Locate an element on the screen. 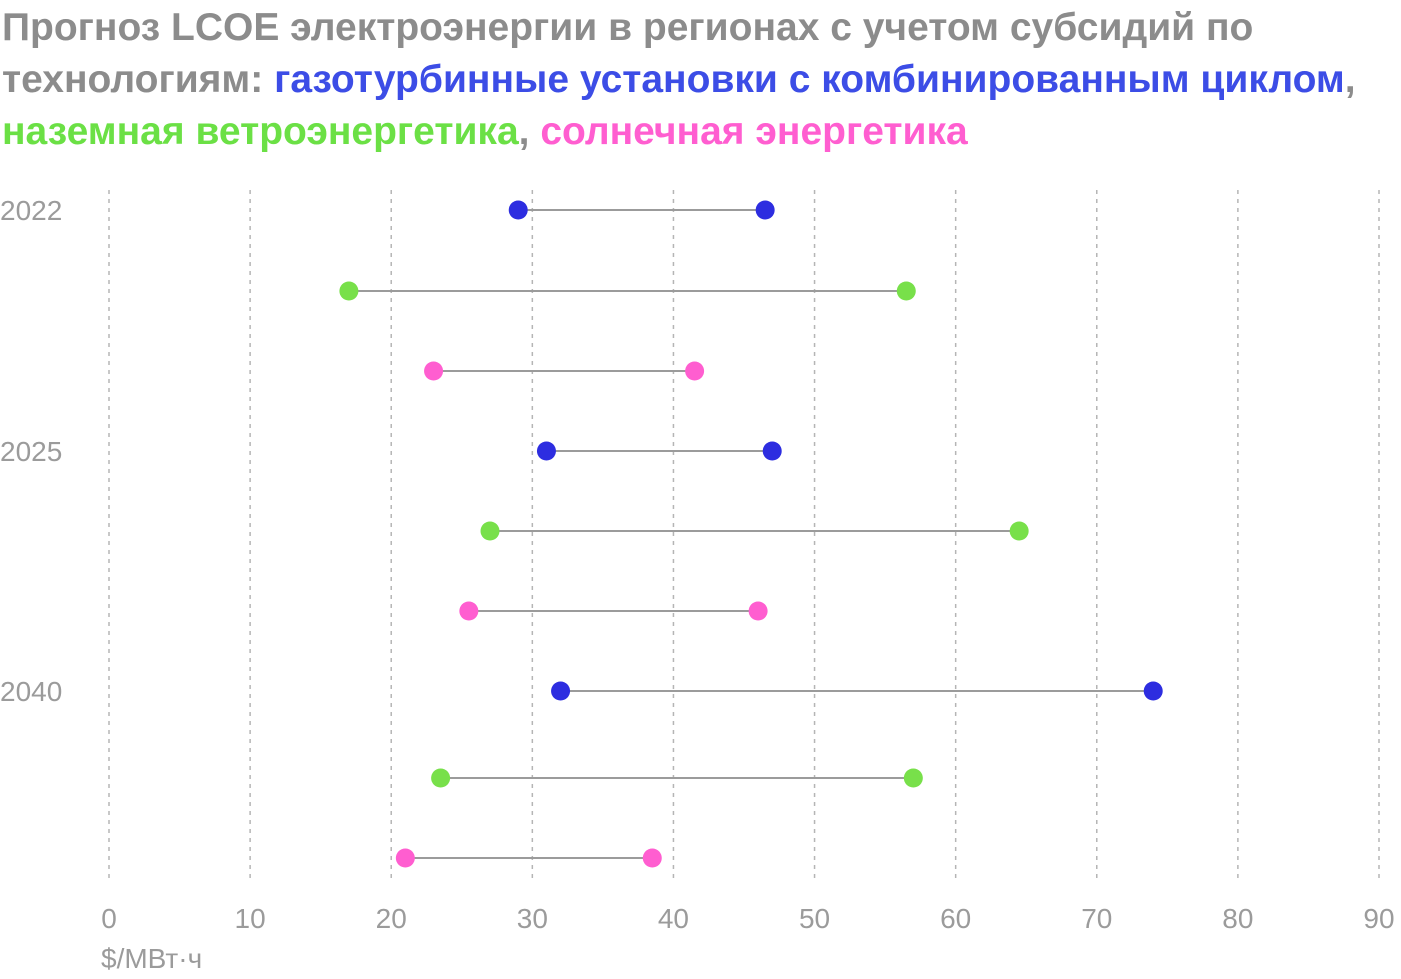  range-2022-wind is located at coordinates (627, 291).